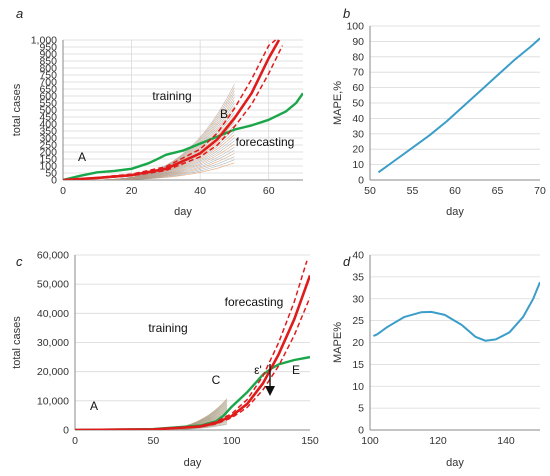 This screenshot has height=476, width=550. What do you see at coordinates (200, 191) in the screenshot?
I see `x-tick-label: 40` at bounding box center [200, 191].